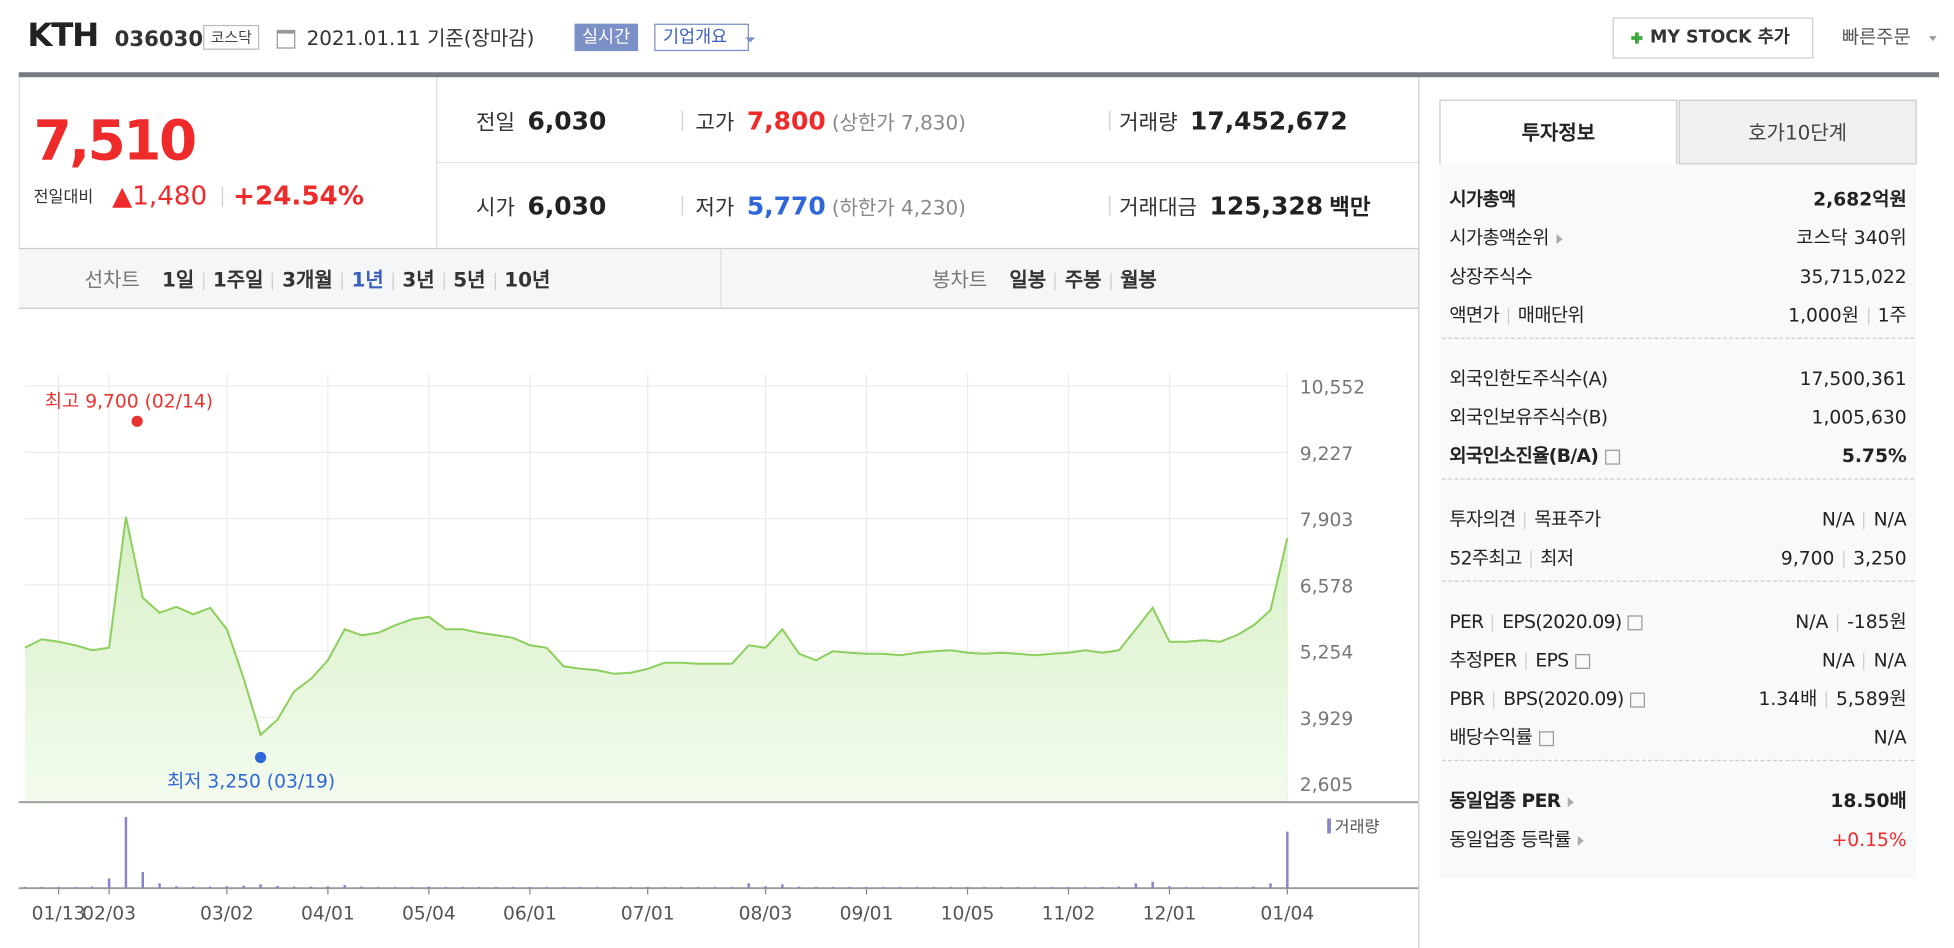 This screenshot has width=1954, height=948. I want to click on info-label: 외국인한도주식수(A), so click(1528, 379).